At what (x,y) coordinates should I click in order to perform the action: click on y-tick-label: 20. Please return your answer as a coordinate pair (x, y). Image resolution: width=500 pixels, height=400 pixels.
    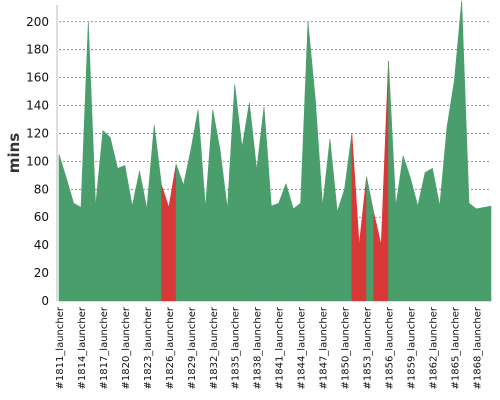
    Looking at the image, I should click on (41, 273).